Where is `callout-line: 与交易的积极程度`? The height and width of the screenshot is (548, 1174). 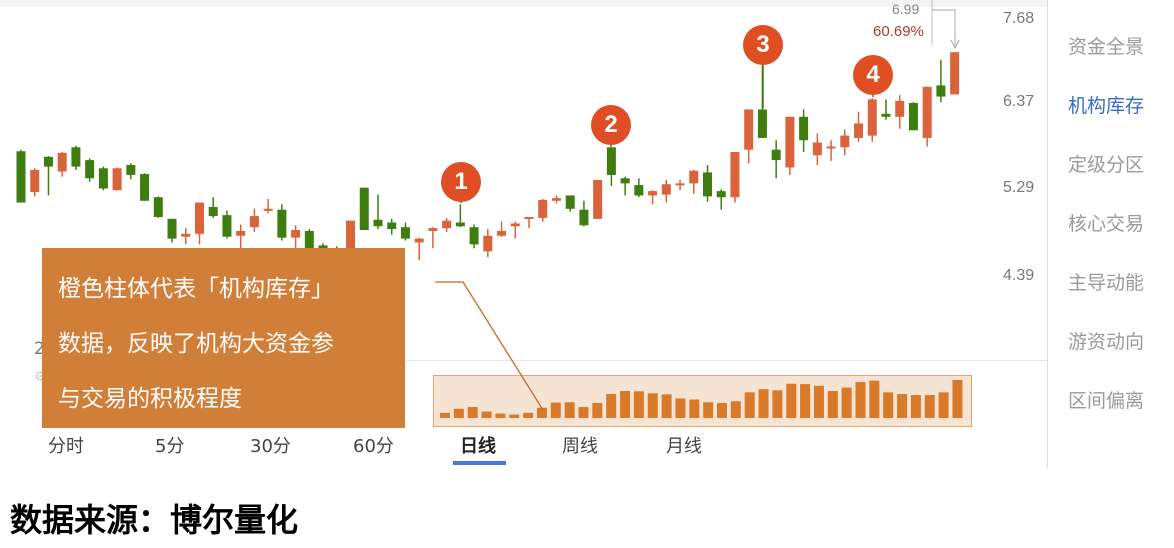 callout-line: 与交易的积极程度 is located at coordinates (150, 399).